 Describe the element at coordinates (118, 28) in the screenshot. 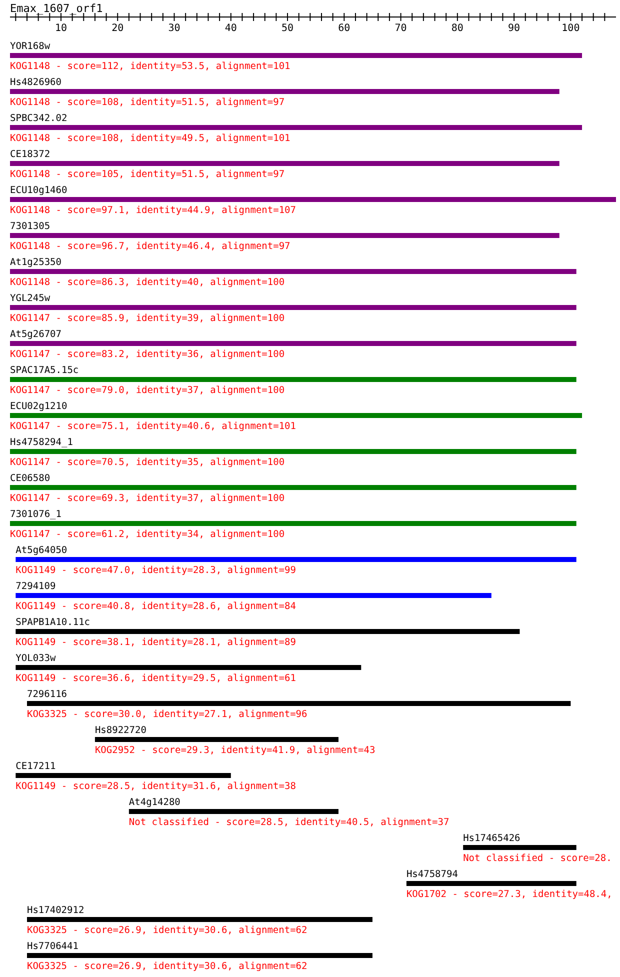

I see `x-tick-label: 20` at that location.